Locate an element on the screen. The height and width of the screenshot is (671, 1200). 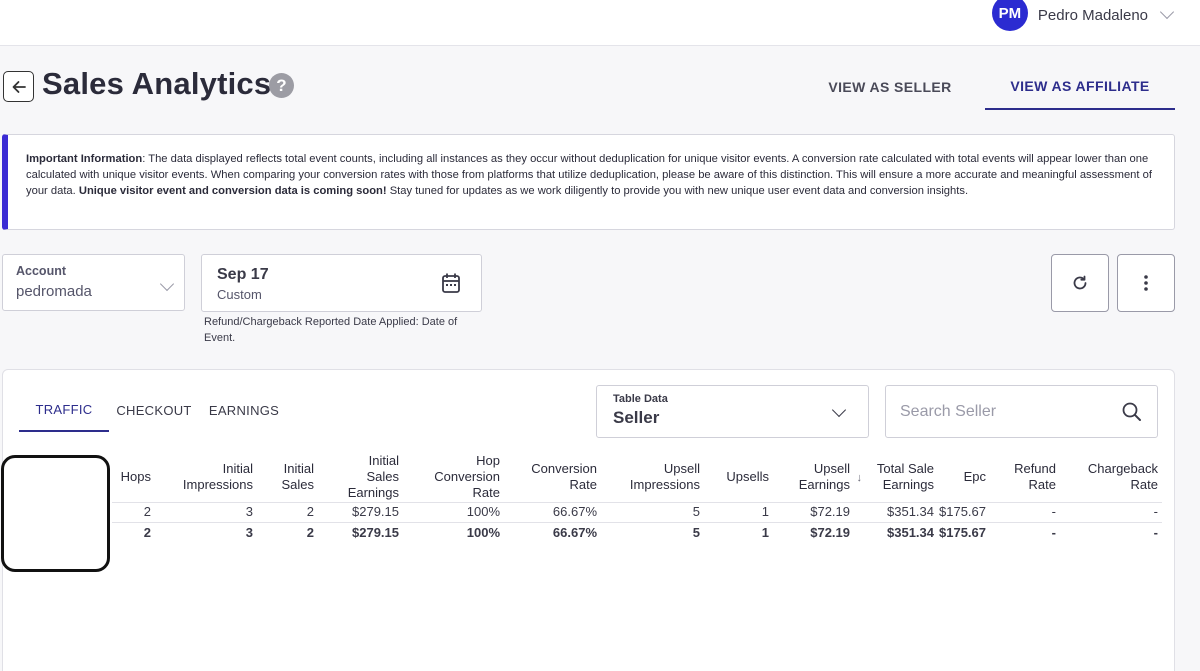
top-bar: PM Pedro Madaleno is located at coordinates (600, 23).